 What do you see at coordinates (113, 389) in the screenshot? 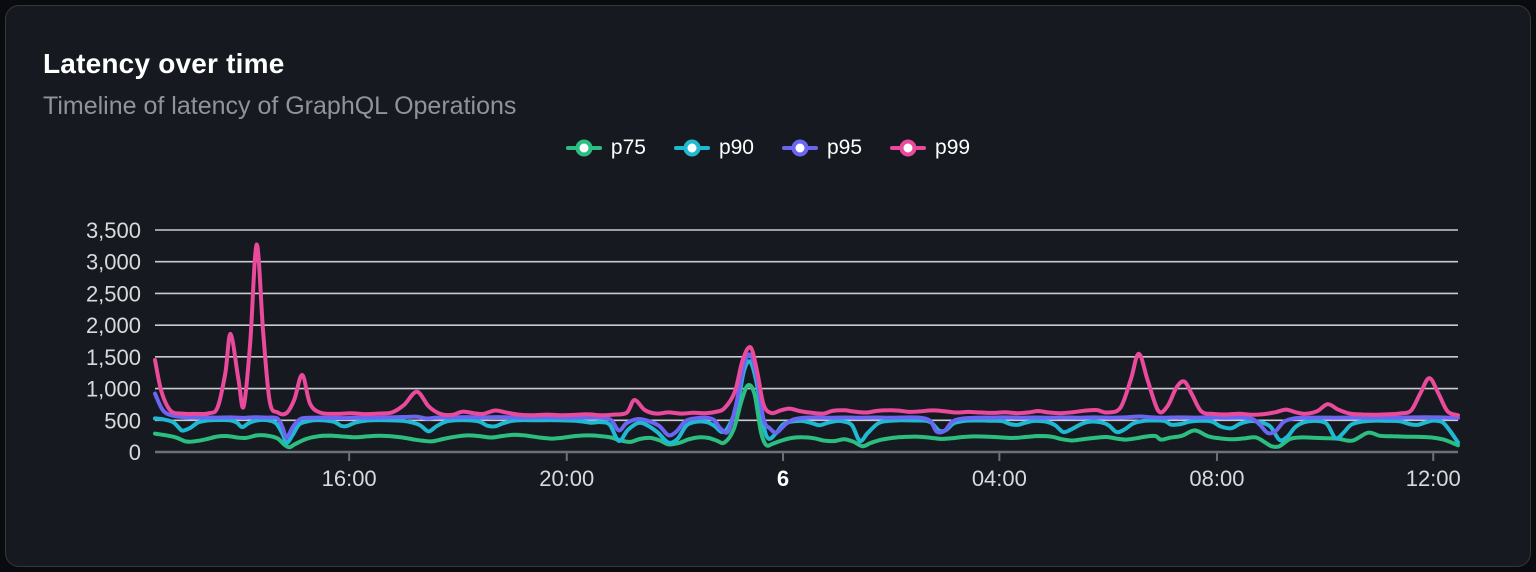
I see `y-axis-label: 1,000` at bounding box center [113, 389].